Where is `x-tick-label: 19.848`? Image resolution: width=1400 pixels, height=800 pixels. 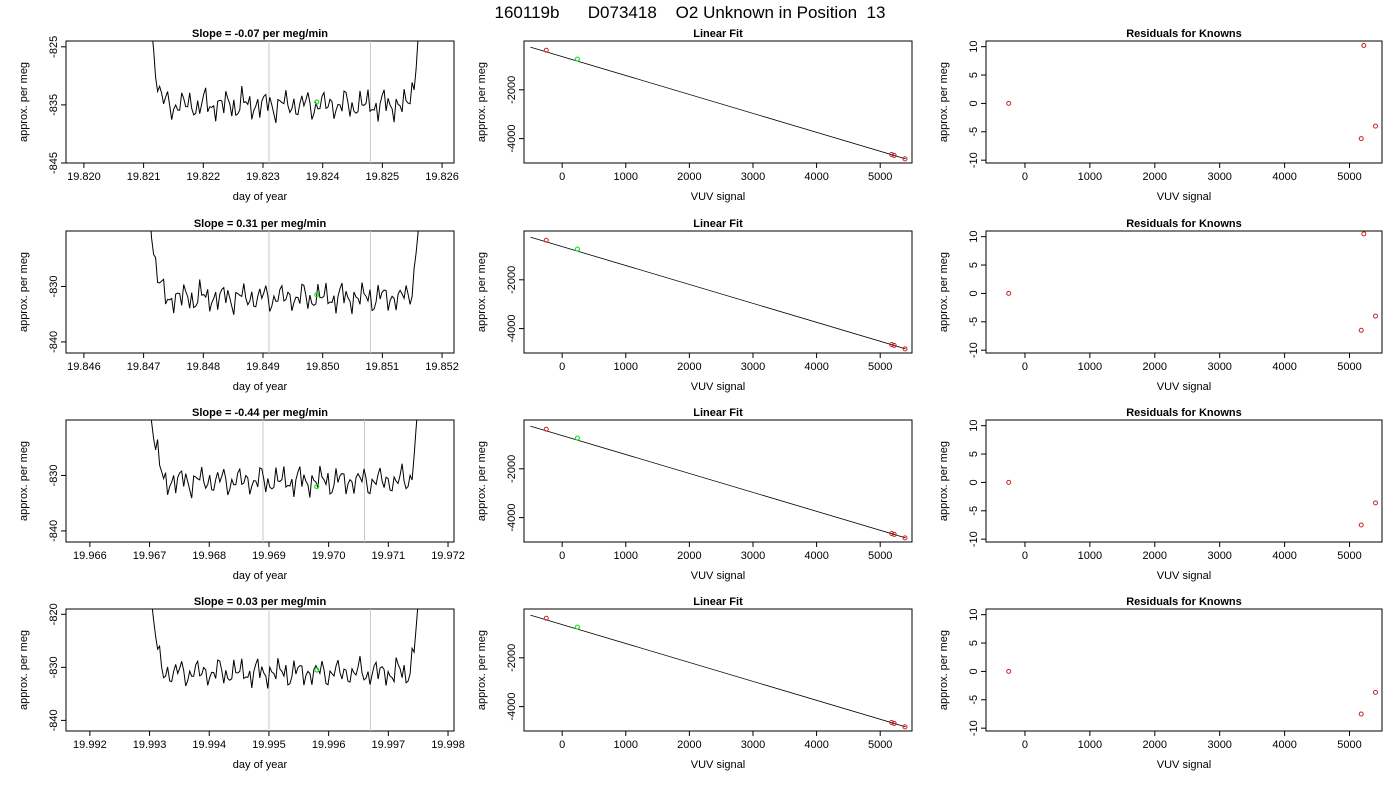
x-tick-label: 19.848 is located at coordinates (203, 367).